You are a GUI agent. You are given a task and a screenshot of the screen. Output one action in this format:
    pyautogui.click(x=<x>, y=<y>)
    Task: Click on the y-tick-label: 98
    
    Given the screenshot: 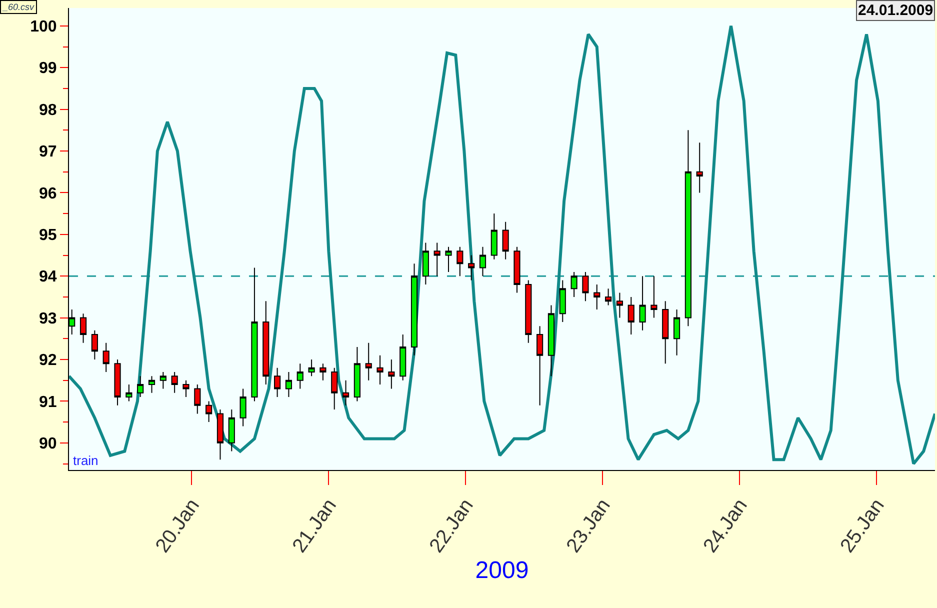 What is the action you would take?
    pyautogui.click(x=48, y=110)
    